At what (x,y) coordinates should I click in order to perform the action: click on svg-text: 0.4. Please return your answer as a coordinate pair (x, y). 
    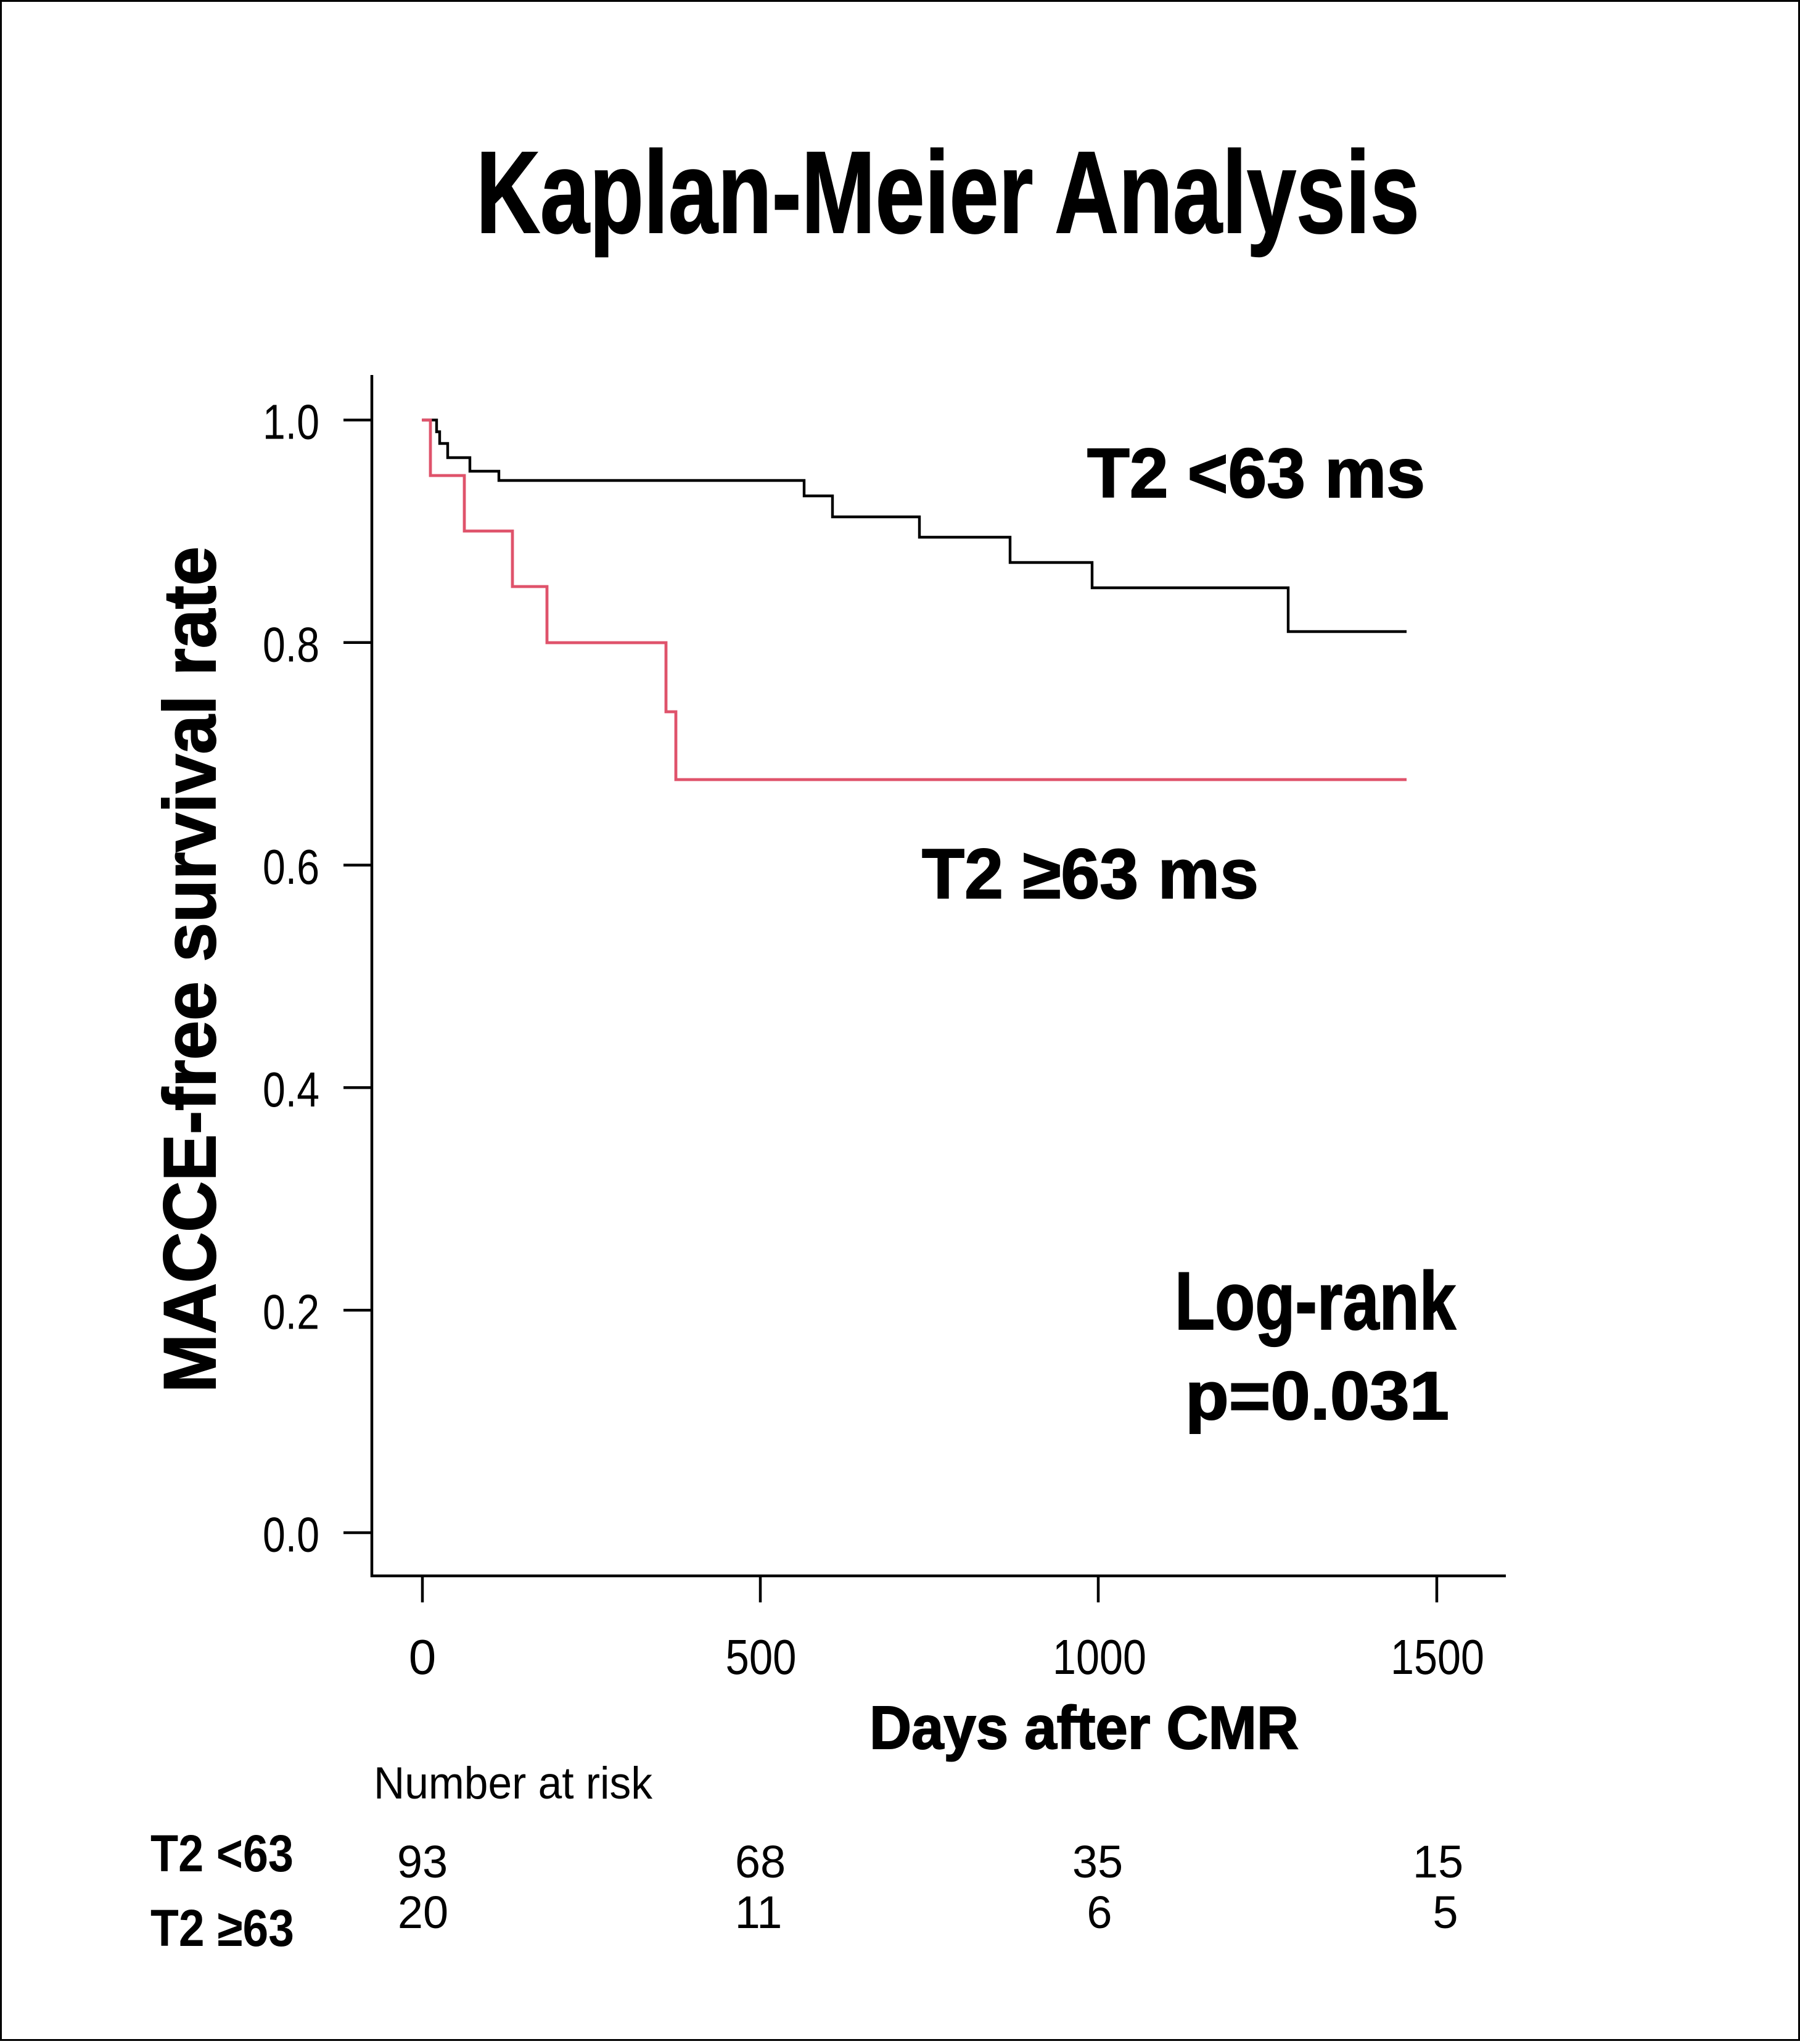
    Looking at the image, I should click on (291, 1089).